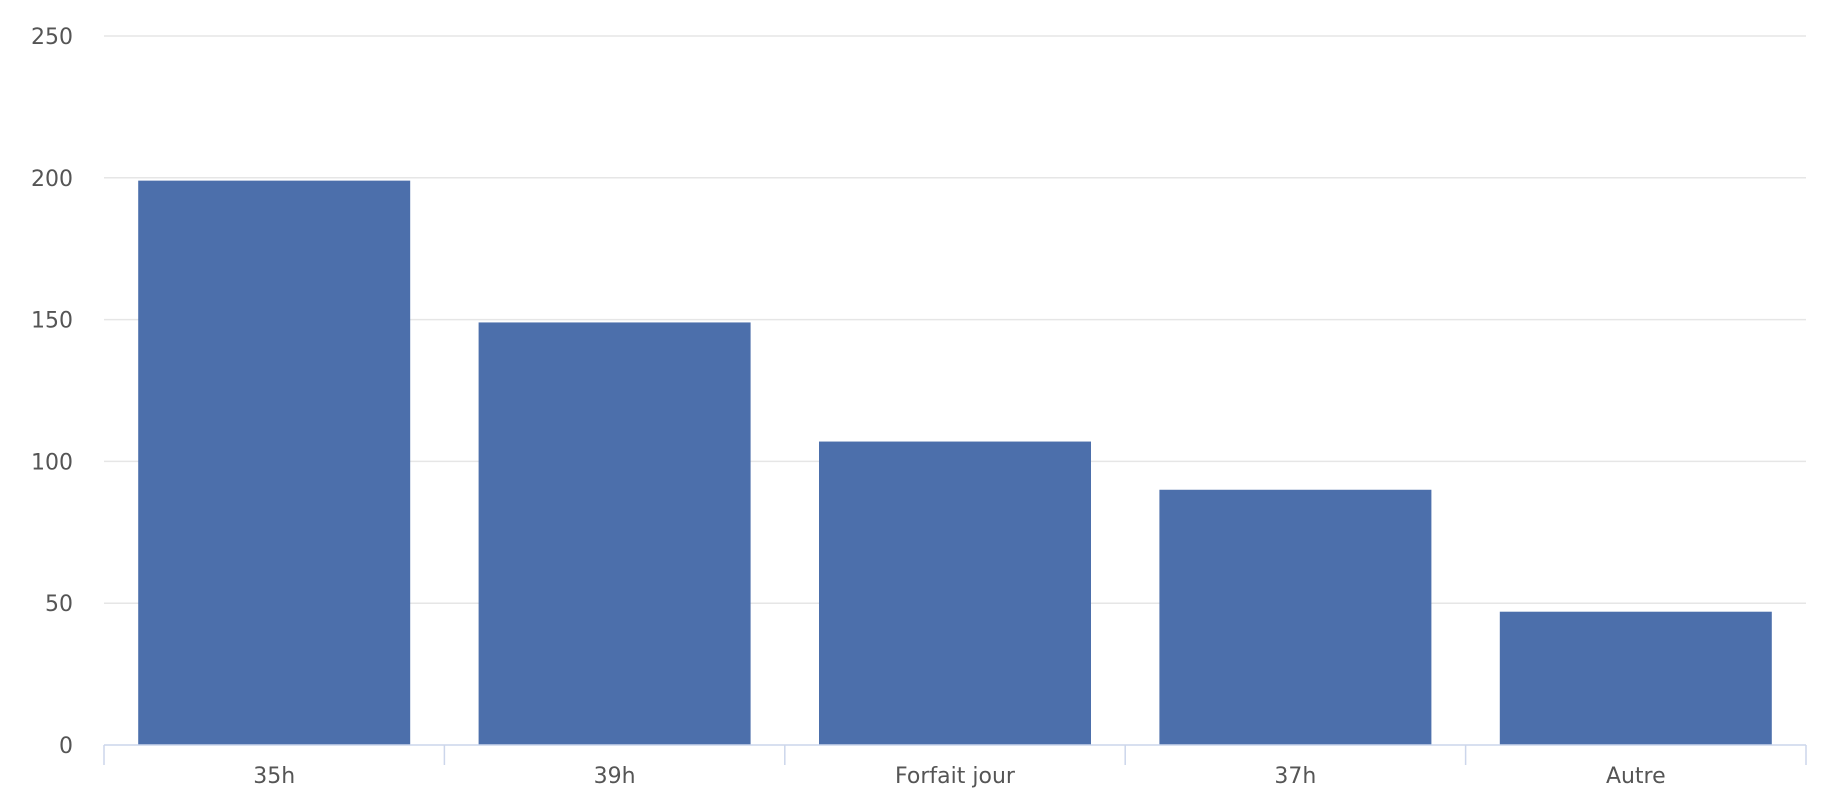 The width and height of the screenshot is (1826, 808). Describe the element at coordinates (59, 604) in the screenshot. I see `y-tick-label-50: 50` at that location.